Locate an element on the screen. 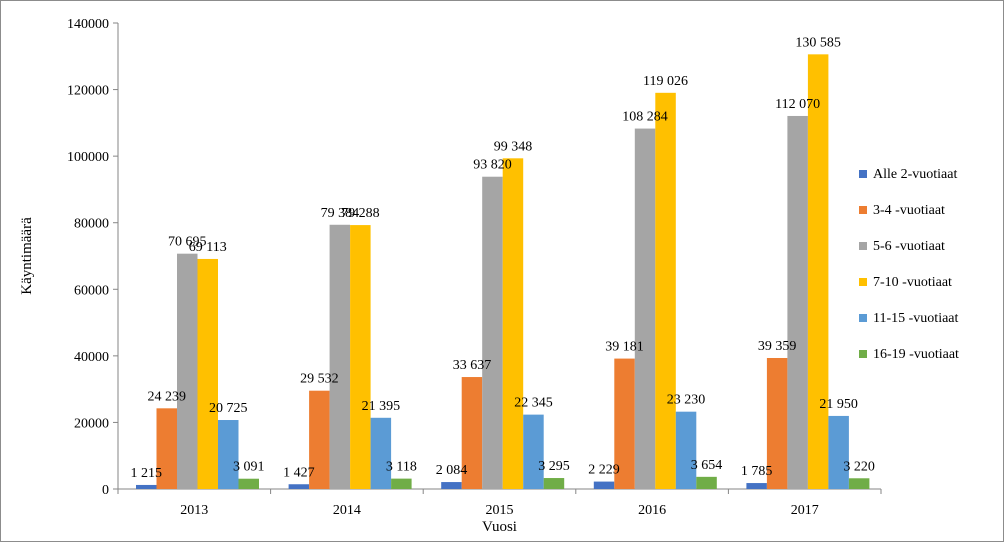  data-label: 21 950 is located at coordinates (838, 404).